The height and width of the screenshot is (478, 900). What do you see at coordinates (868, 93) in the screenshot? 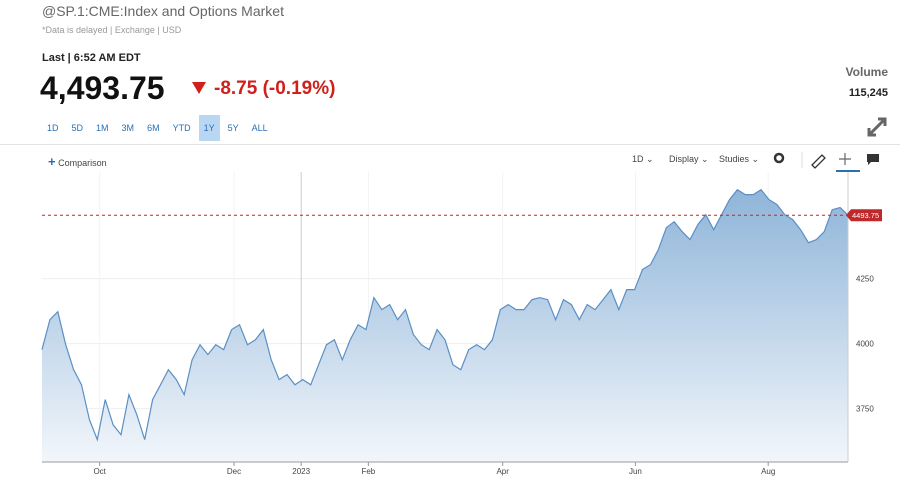
I see `volume-value: 115,245` at bounding box center [868, 93].